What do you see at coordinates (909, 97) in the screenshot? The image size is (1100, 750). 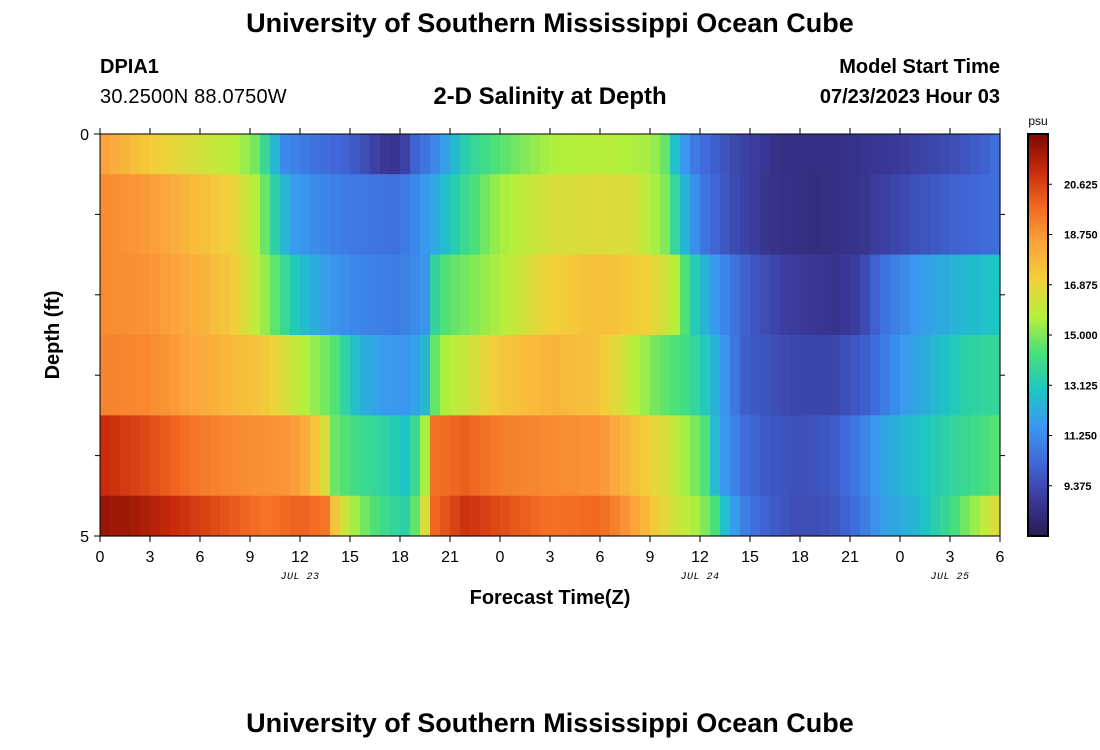 I see `model-start-value: 07/23/2023 Hour 03` at bounding box center [909, 97].